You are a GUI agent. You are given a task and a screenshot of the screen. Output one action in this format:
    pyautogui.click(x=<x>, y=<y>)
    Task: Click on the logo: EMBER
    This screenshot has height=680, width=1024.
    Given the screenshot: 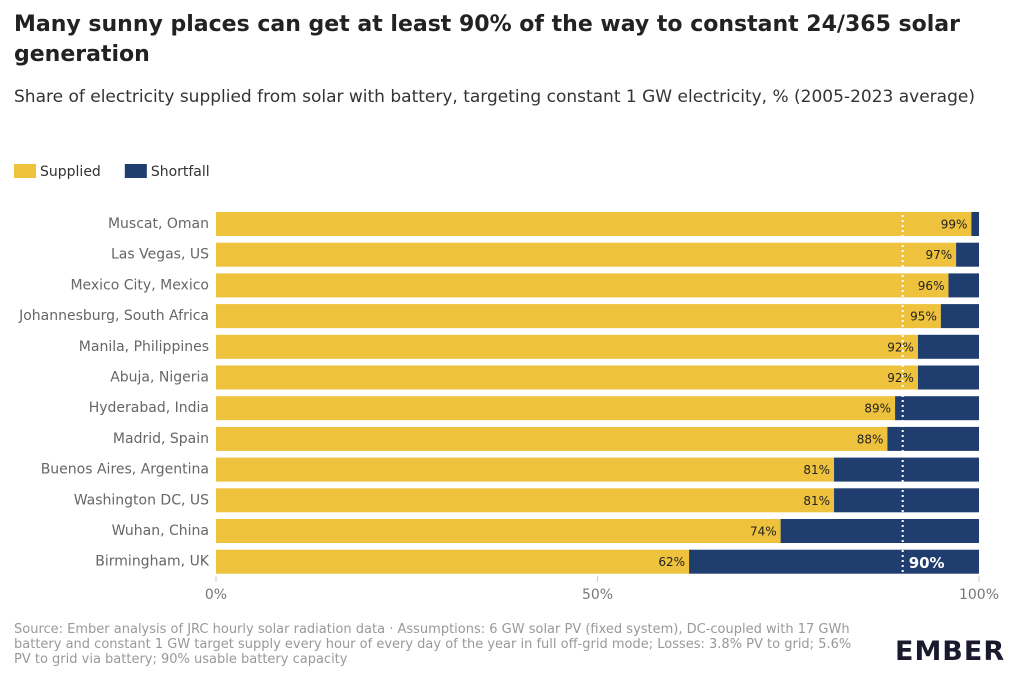 What is the action you would take?
    pyautogui.click(x=950, y=651)
    